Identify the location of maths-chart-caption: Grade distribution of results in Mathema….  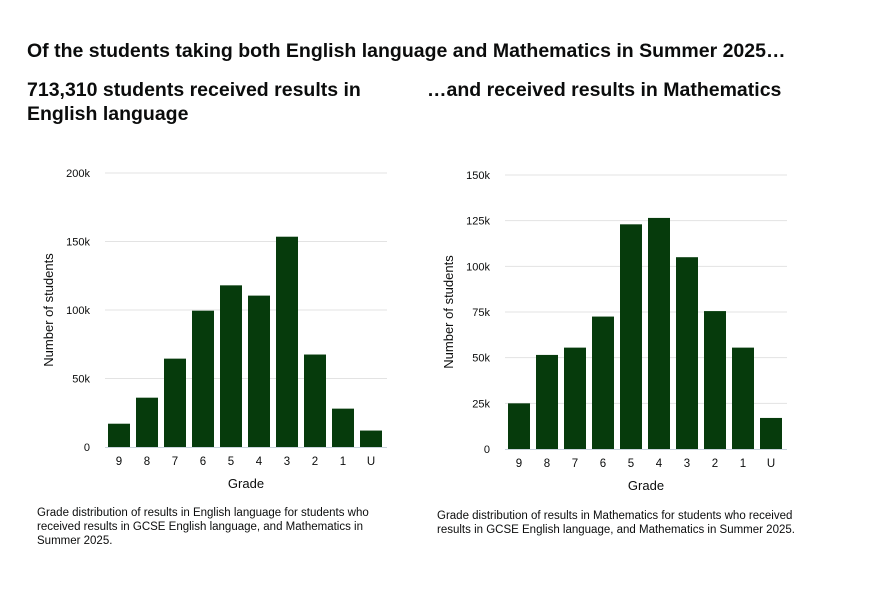
(616, 523).